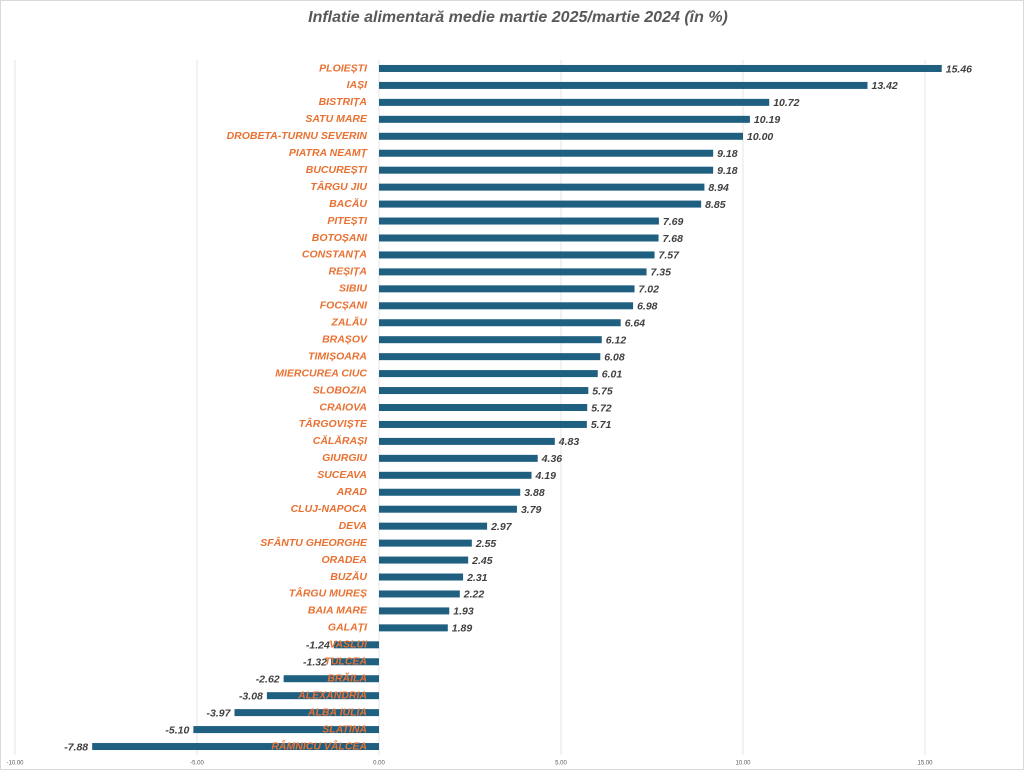 The height and width of the screenshot is (770, 1024). What do you see at coordinates (482, 561) in the screenshot?
I see `value-label: 2.45` at bounding box center [482, 561].